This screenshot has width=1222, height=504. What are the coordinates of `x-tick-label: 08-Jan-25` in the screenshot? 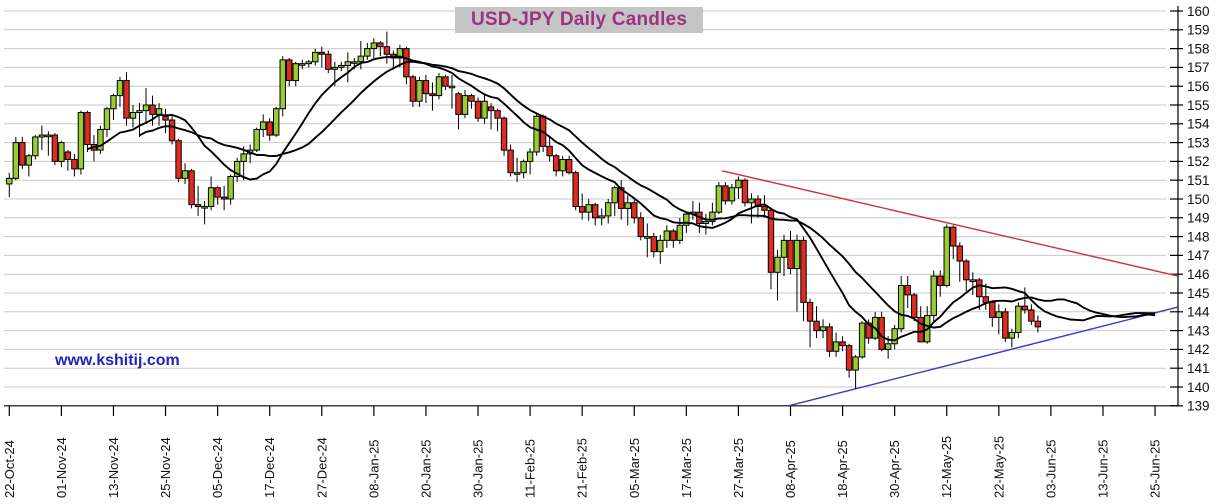 It's located at (373, 468).